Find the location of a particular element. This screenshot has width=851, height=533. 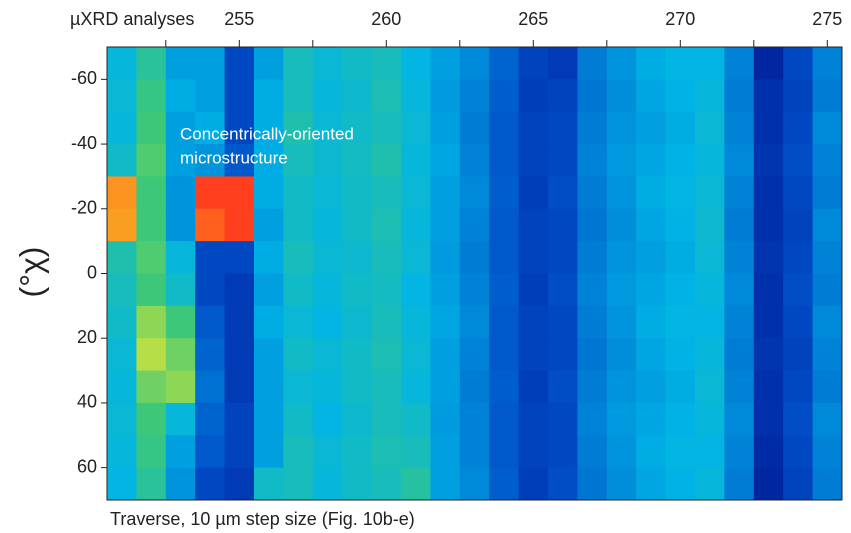

x-axis-label: µXRD analyses is located at coordinates (132, 19).